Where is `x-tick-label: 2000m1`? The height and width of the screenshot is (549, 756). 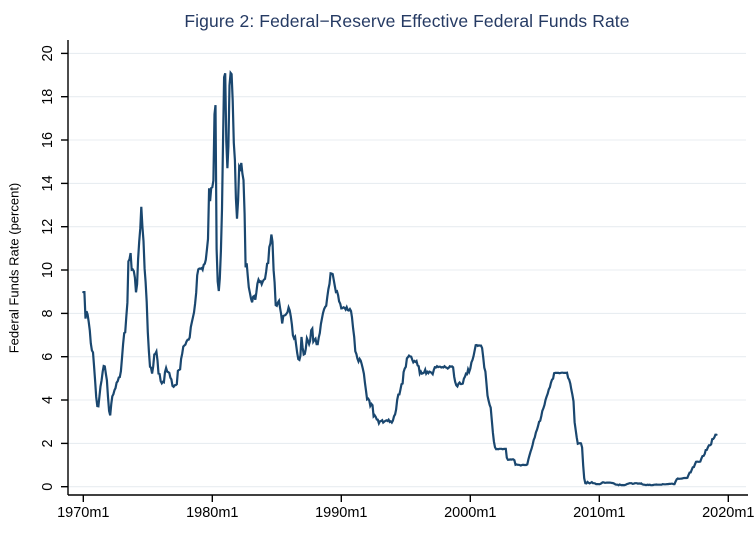 x-tick-label: 2000m1 is located at coordinates (470, 513).